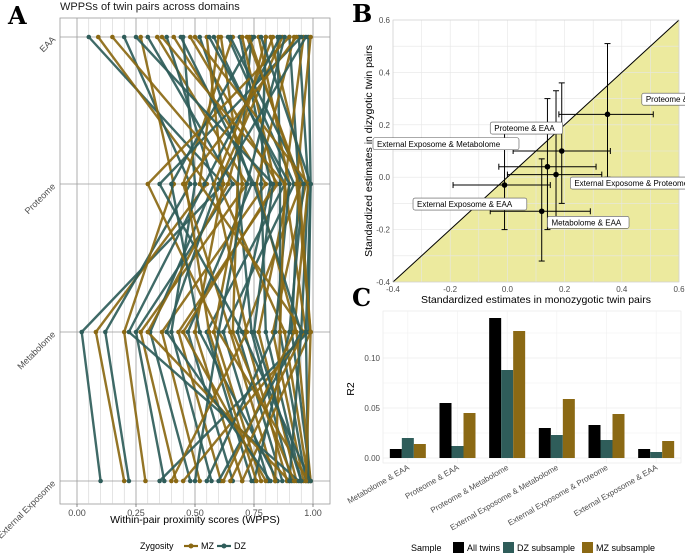 This screenshot has height=556, width=685. What do you see at coordinates (439, 144) in the screenshot?
I see `point-label: External Exposome & Metabolome` at bounding box center [439, 144].